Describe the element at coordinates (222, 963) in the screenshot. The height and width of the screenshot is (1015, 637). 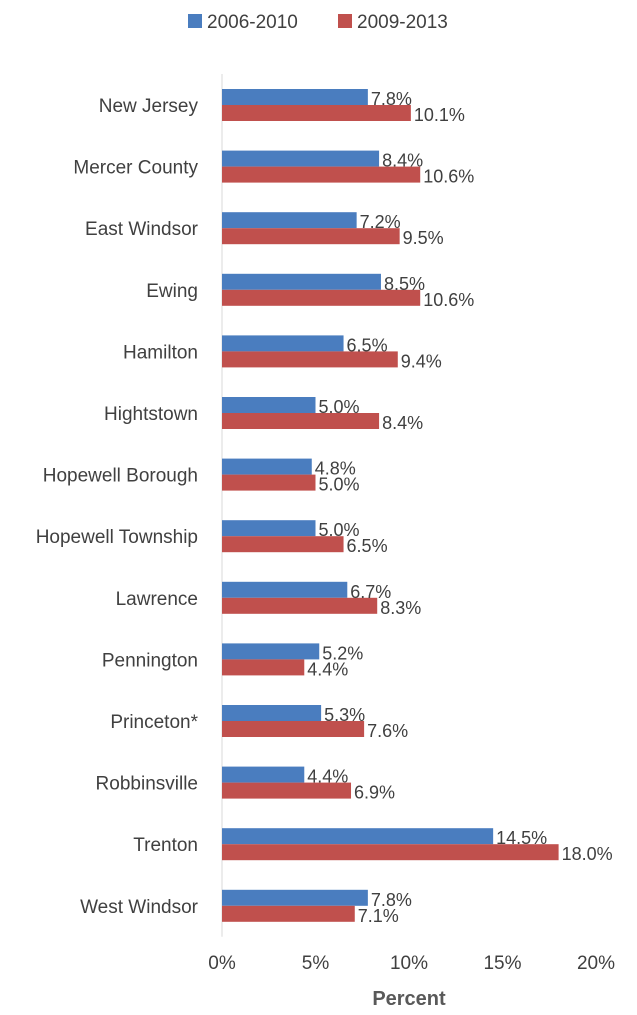
I see `x-tick-label: 0%` at that location.